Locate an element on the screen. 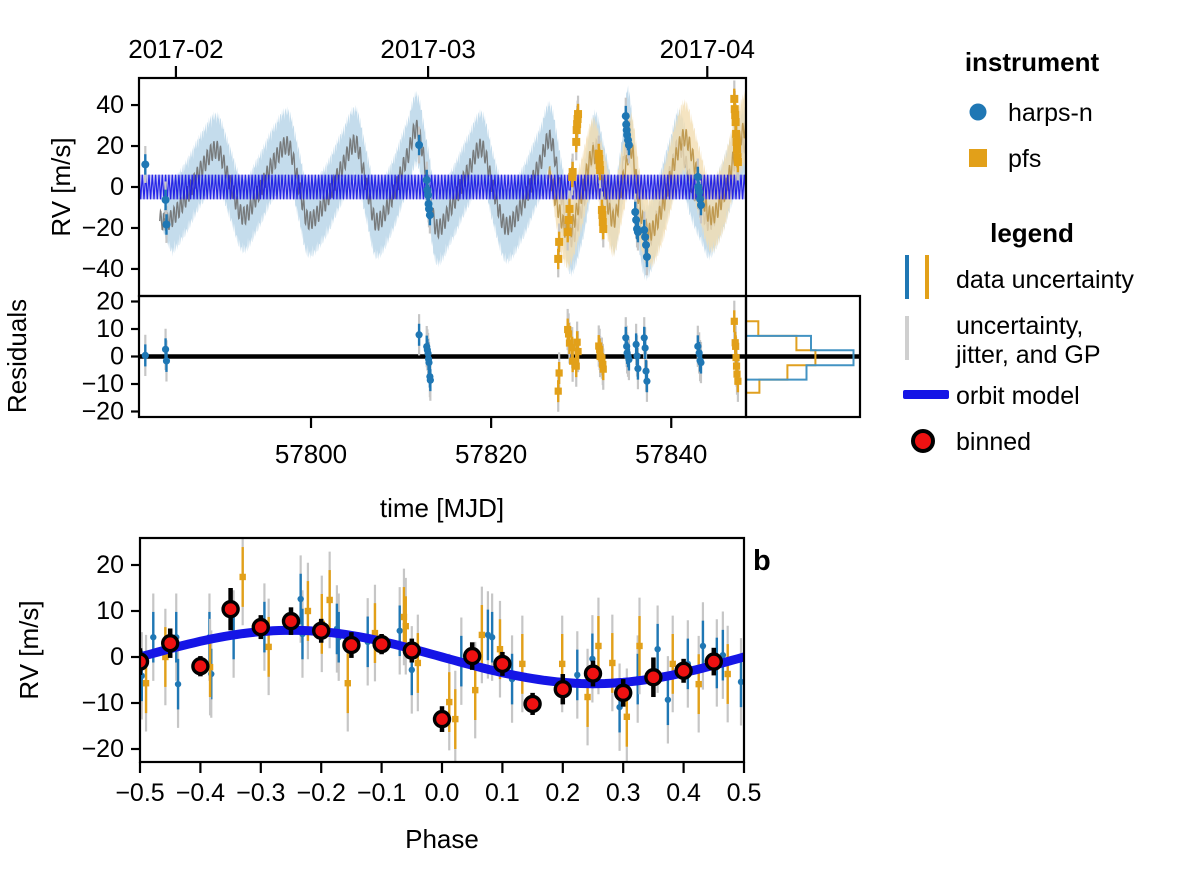  tick-label: 0.4 is located at coordinates (683, 793).